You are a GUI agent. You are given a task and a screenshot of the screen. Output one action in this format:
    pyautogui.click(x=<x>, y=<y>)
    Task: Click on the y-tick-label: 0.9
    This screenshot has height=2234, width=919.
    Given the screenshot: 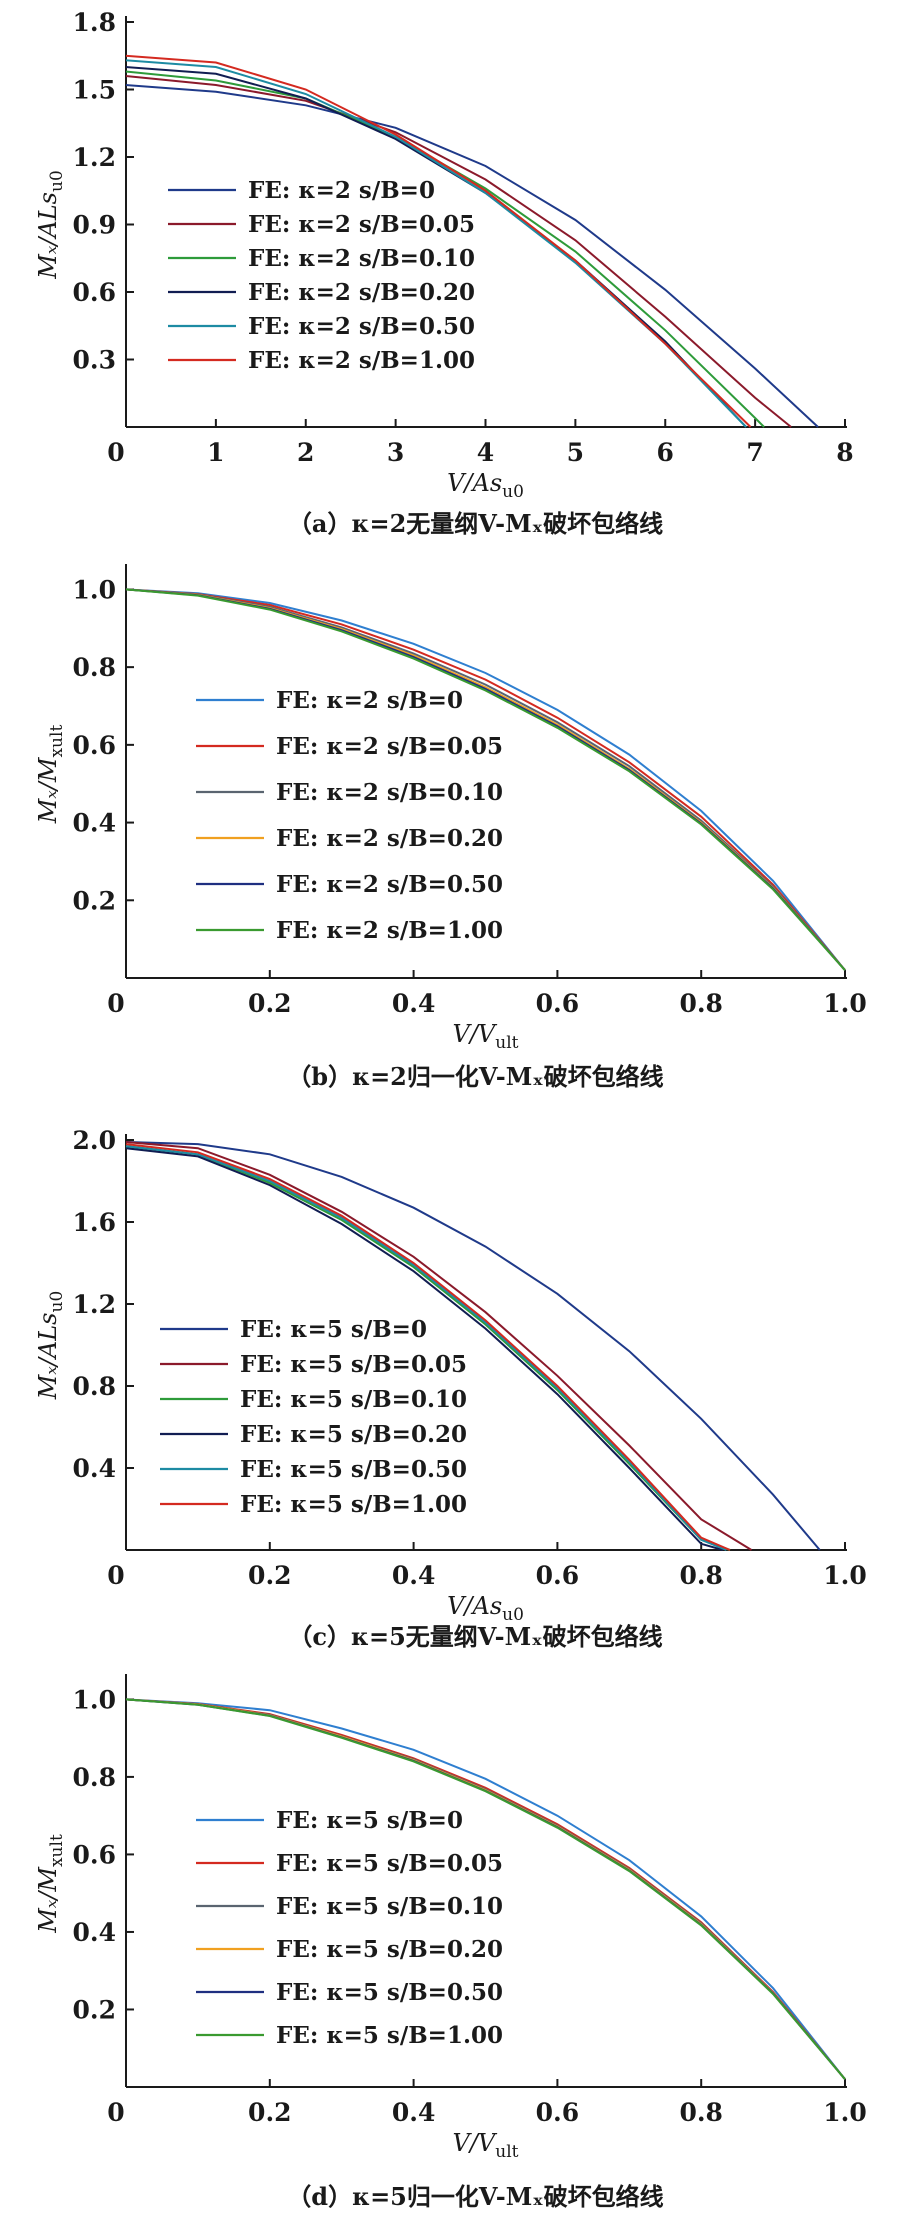 What is the action you would take?
    pyautogui.click(x=95, y=225)
    